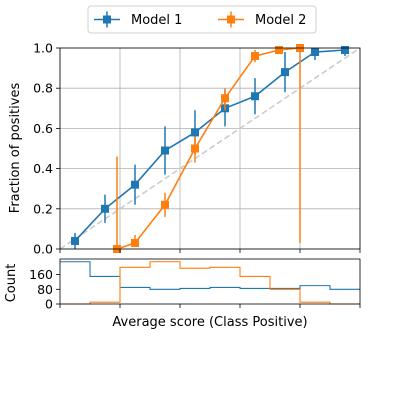 The height and width of the screenshot is (400, 400). I want to click on calibration-x-ticks, so click(210, 251).